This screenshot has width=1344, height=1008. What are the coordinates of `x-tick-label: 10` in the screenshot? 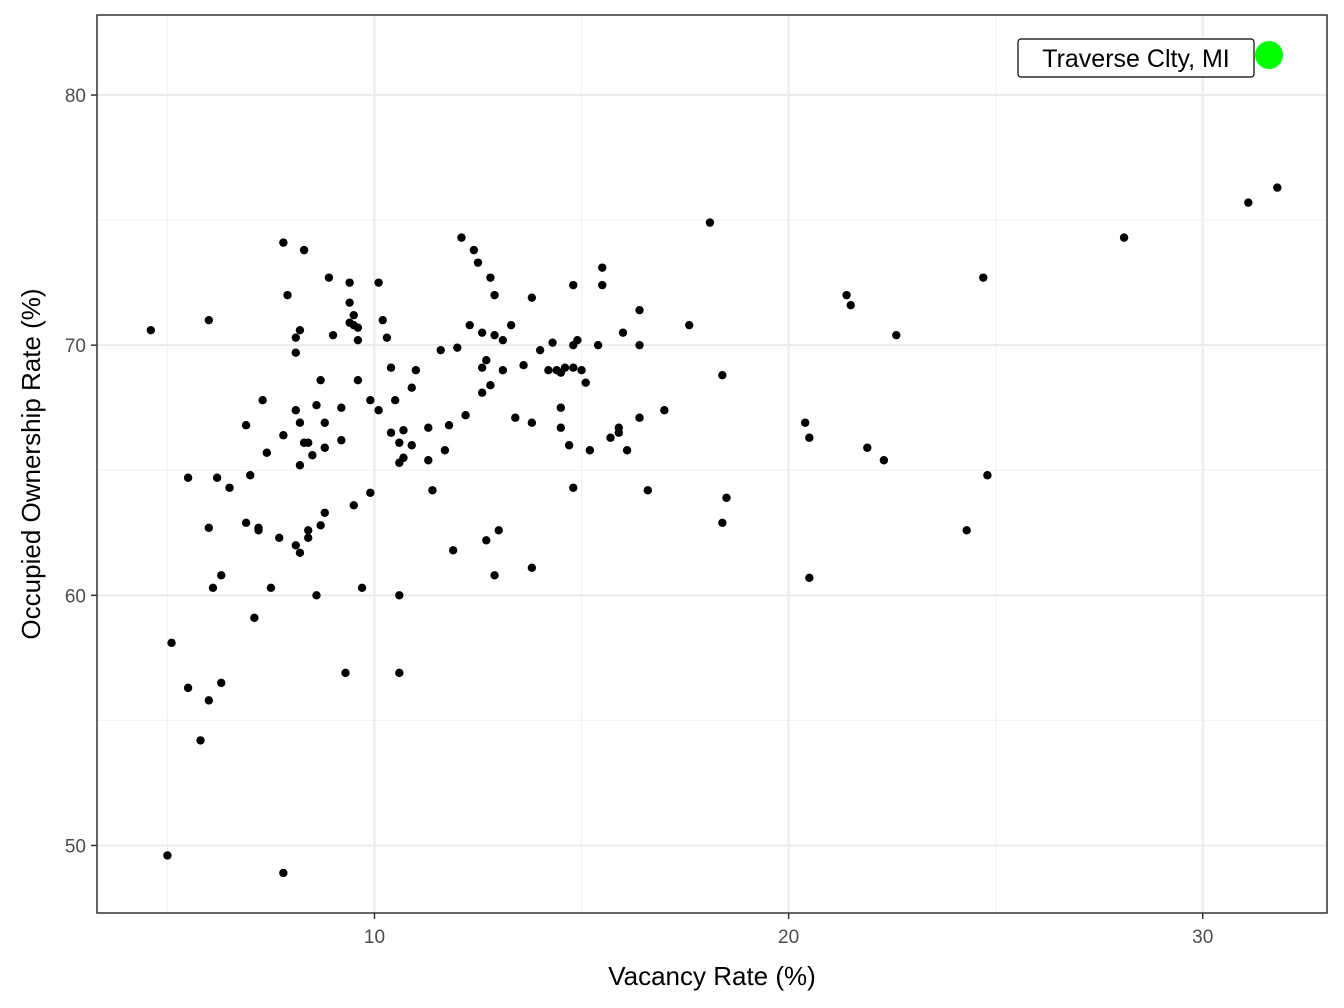 It's located at (374, 937).